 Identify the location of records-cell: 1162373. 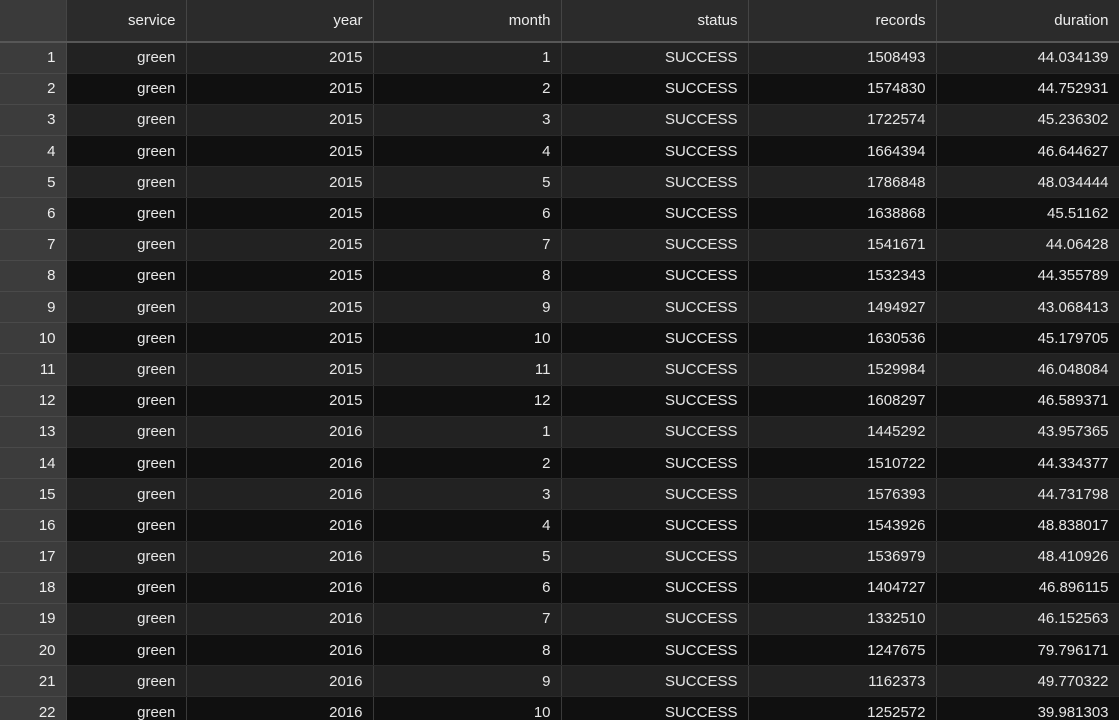
(842, 681).